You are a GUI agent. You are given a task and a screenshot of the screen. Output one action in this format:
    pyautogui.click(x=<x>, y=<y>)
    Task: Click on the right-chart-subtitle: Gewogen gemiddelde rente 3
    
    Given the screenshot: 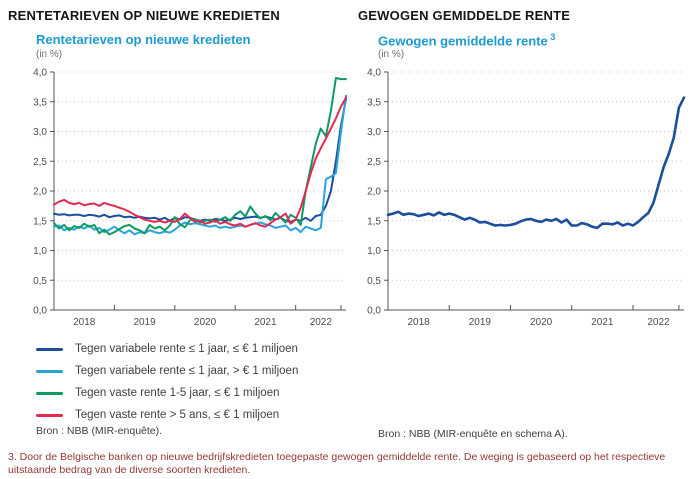 What is the action you would take?
    pyautogui.click(x=466, y=40)
    